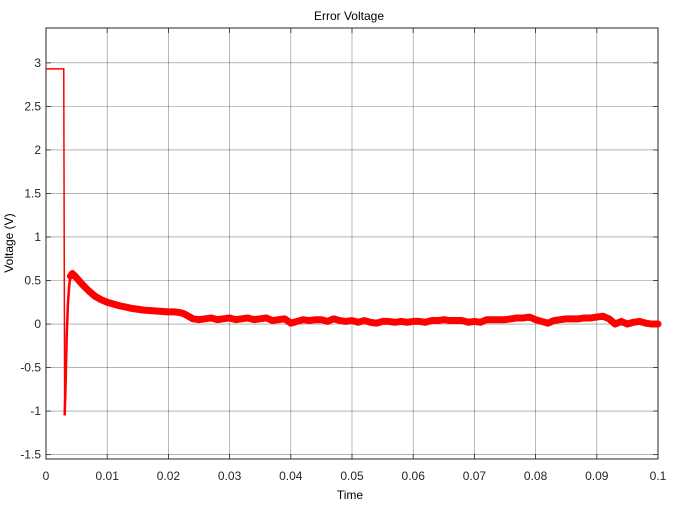  What do you see at coordinates (536, 476) in the screenshot?
I see `x-tick-label: 0.08` at bounding box center [536, 476].